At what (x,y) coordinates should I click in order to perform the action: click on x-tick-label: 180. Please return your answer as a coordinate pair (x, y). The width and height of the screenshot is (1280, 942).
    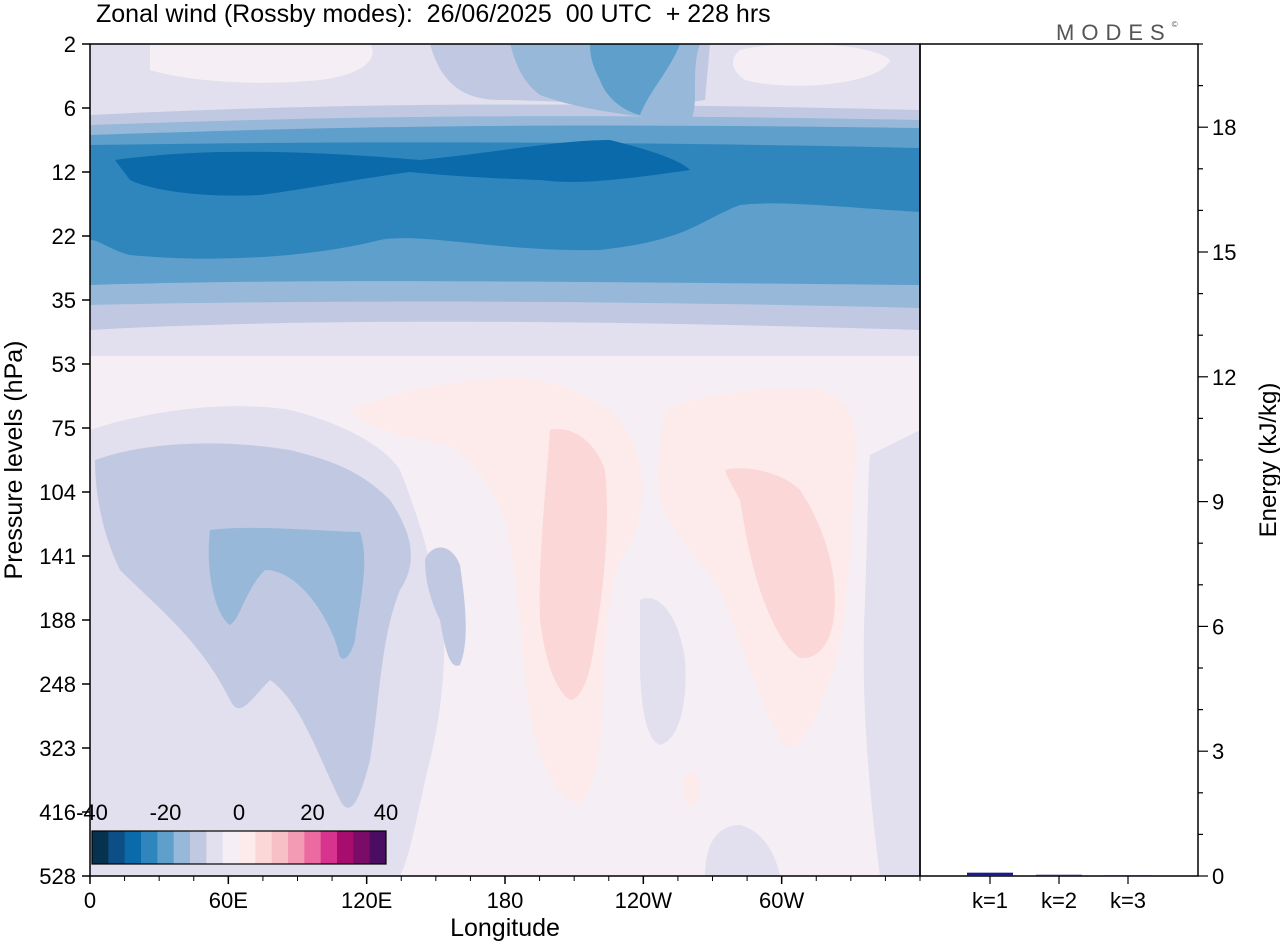
    Looking at the image, I should click on (505, 900).